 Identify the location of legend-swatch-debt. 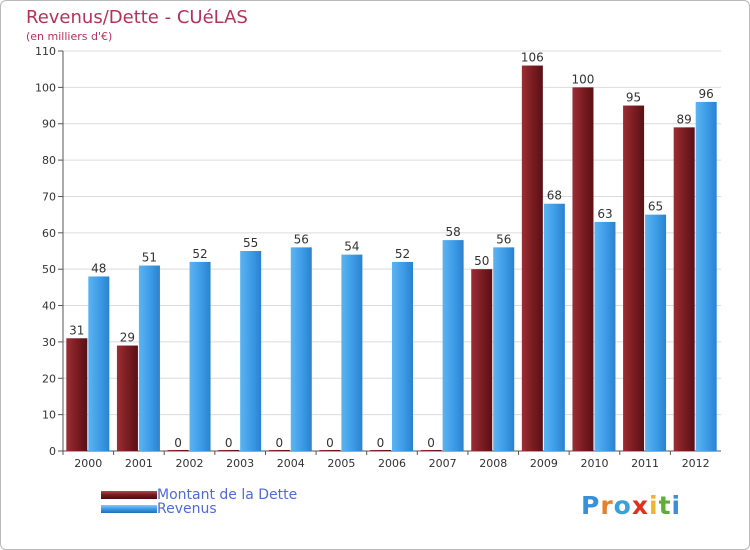
(129, 495).